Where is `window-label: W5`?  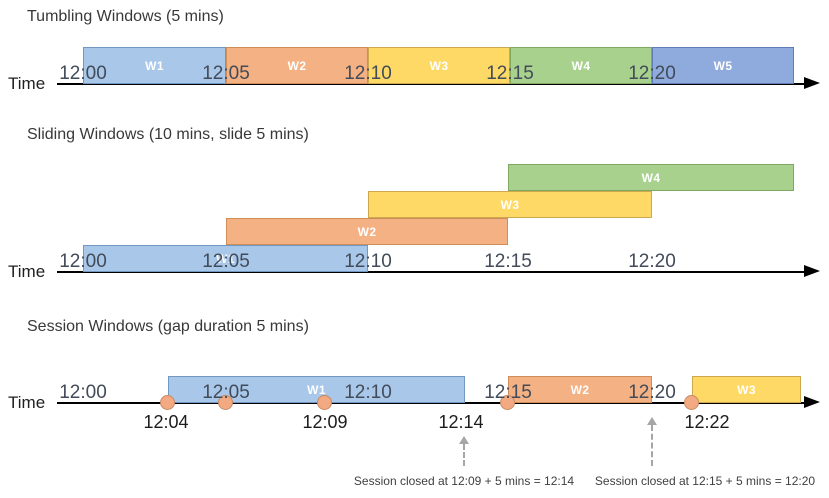 window-label: W5 is located at coordinates (723, 65).